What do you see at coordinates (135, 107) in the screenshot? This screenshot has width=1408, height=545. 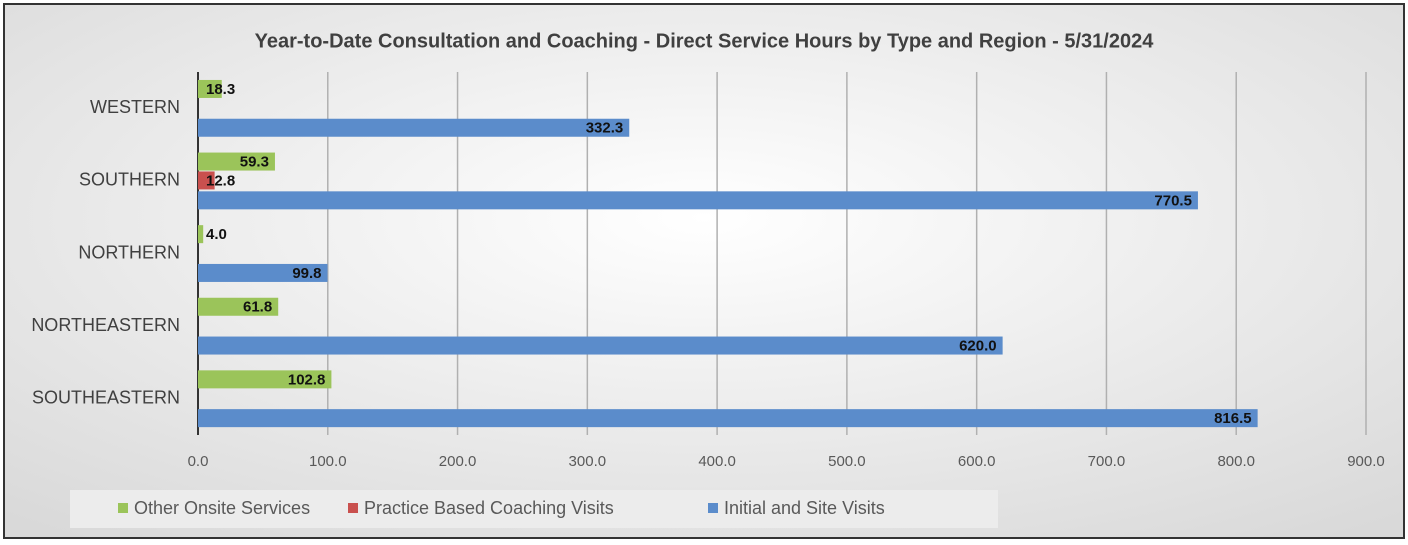 I see `y-tick-label: WESTERN` at bounding box center [135, 107].